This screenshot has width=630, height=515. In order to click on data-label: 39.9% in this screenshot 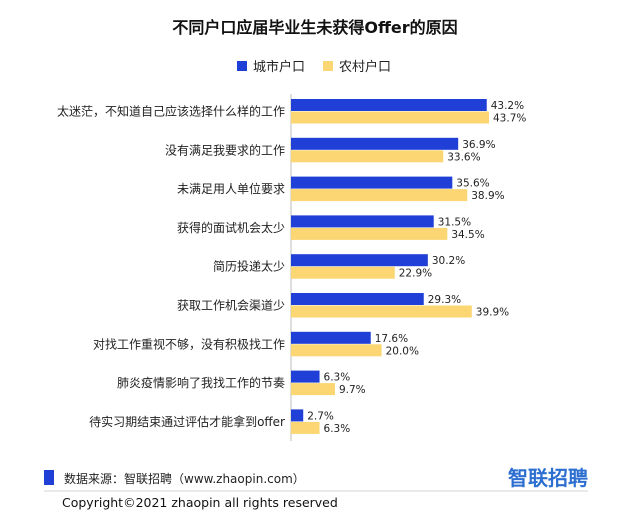, I will do `click(492, 313)`.